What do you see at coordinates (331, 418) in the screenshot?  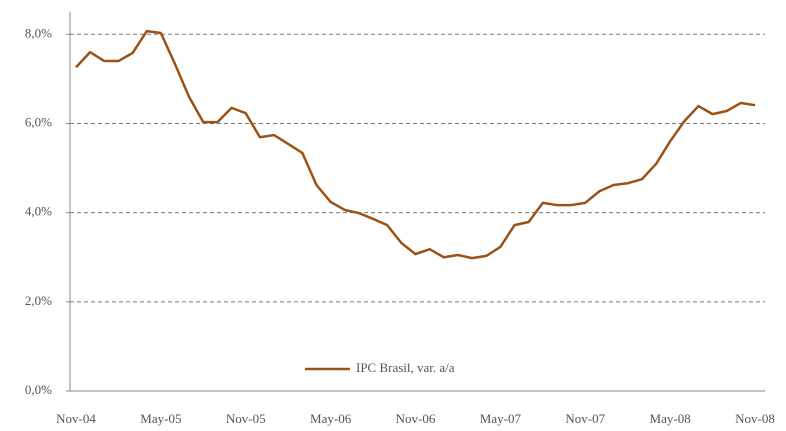 I see `x-tick-label: May-06` at bounding box center [331, 418].